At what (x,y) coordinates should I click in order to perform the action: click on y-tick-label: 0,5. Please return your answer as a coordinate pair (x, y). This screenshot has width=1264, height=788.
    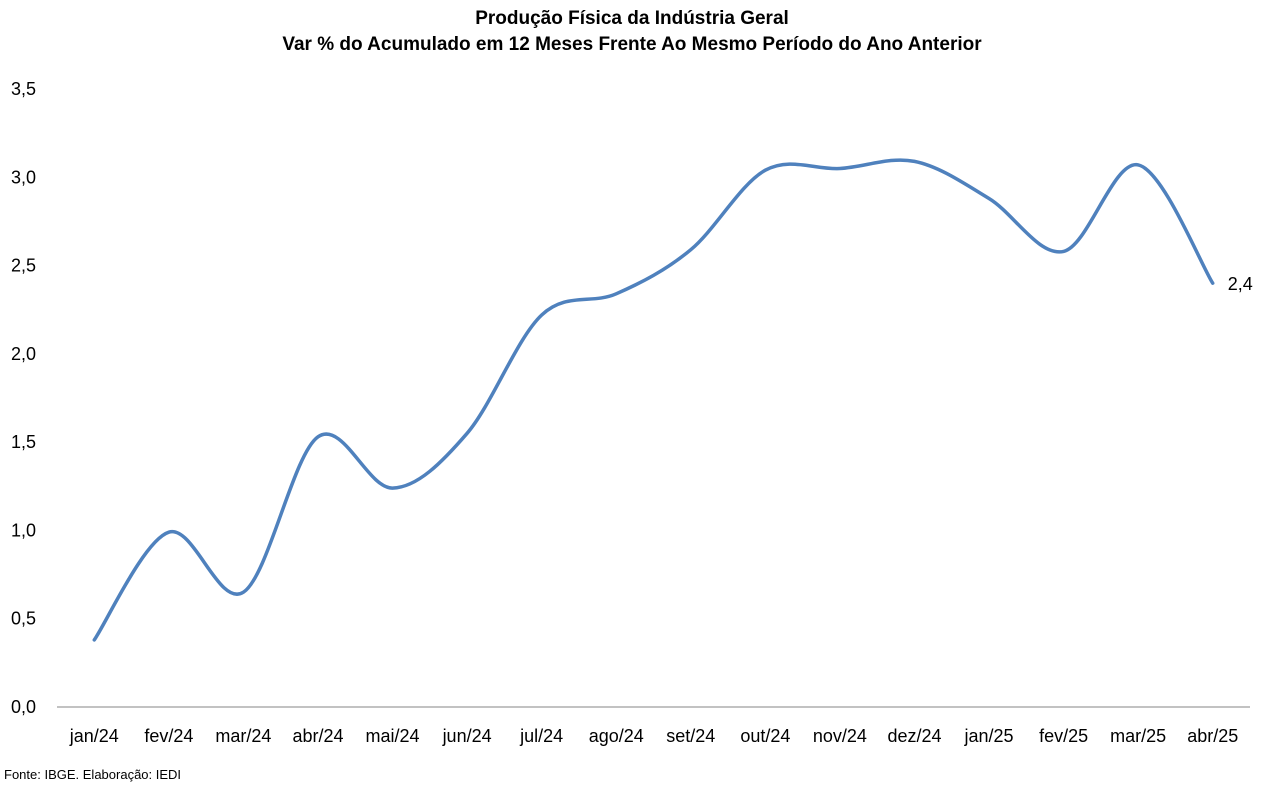
    Looking at the image, I should click on (23, 619).